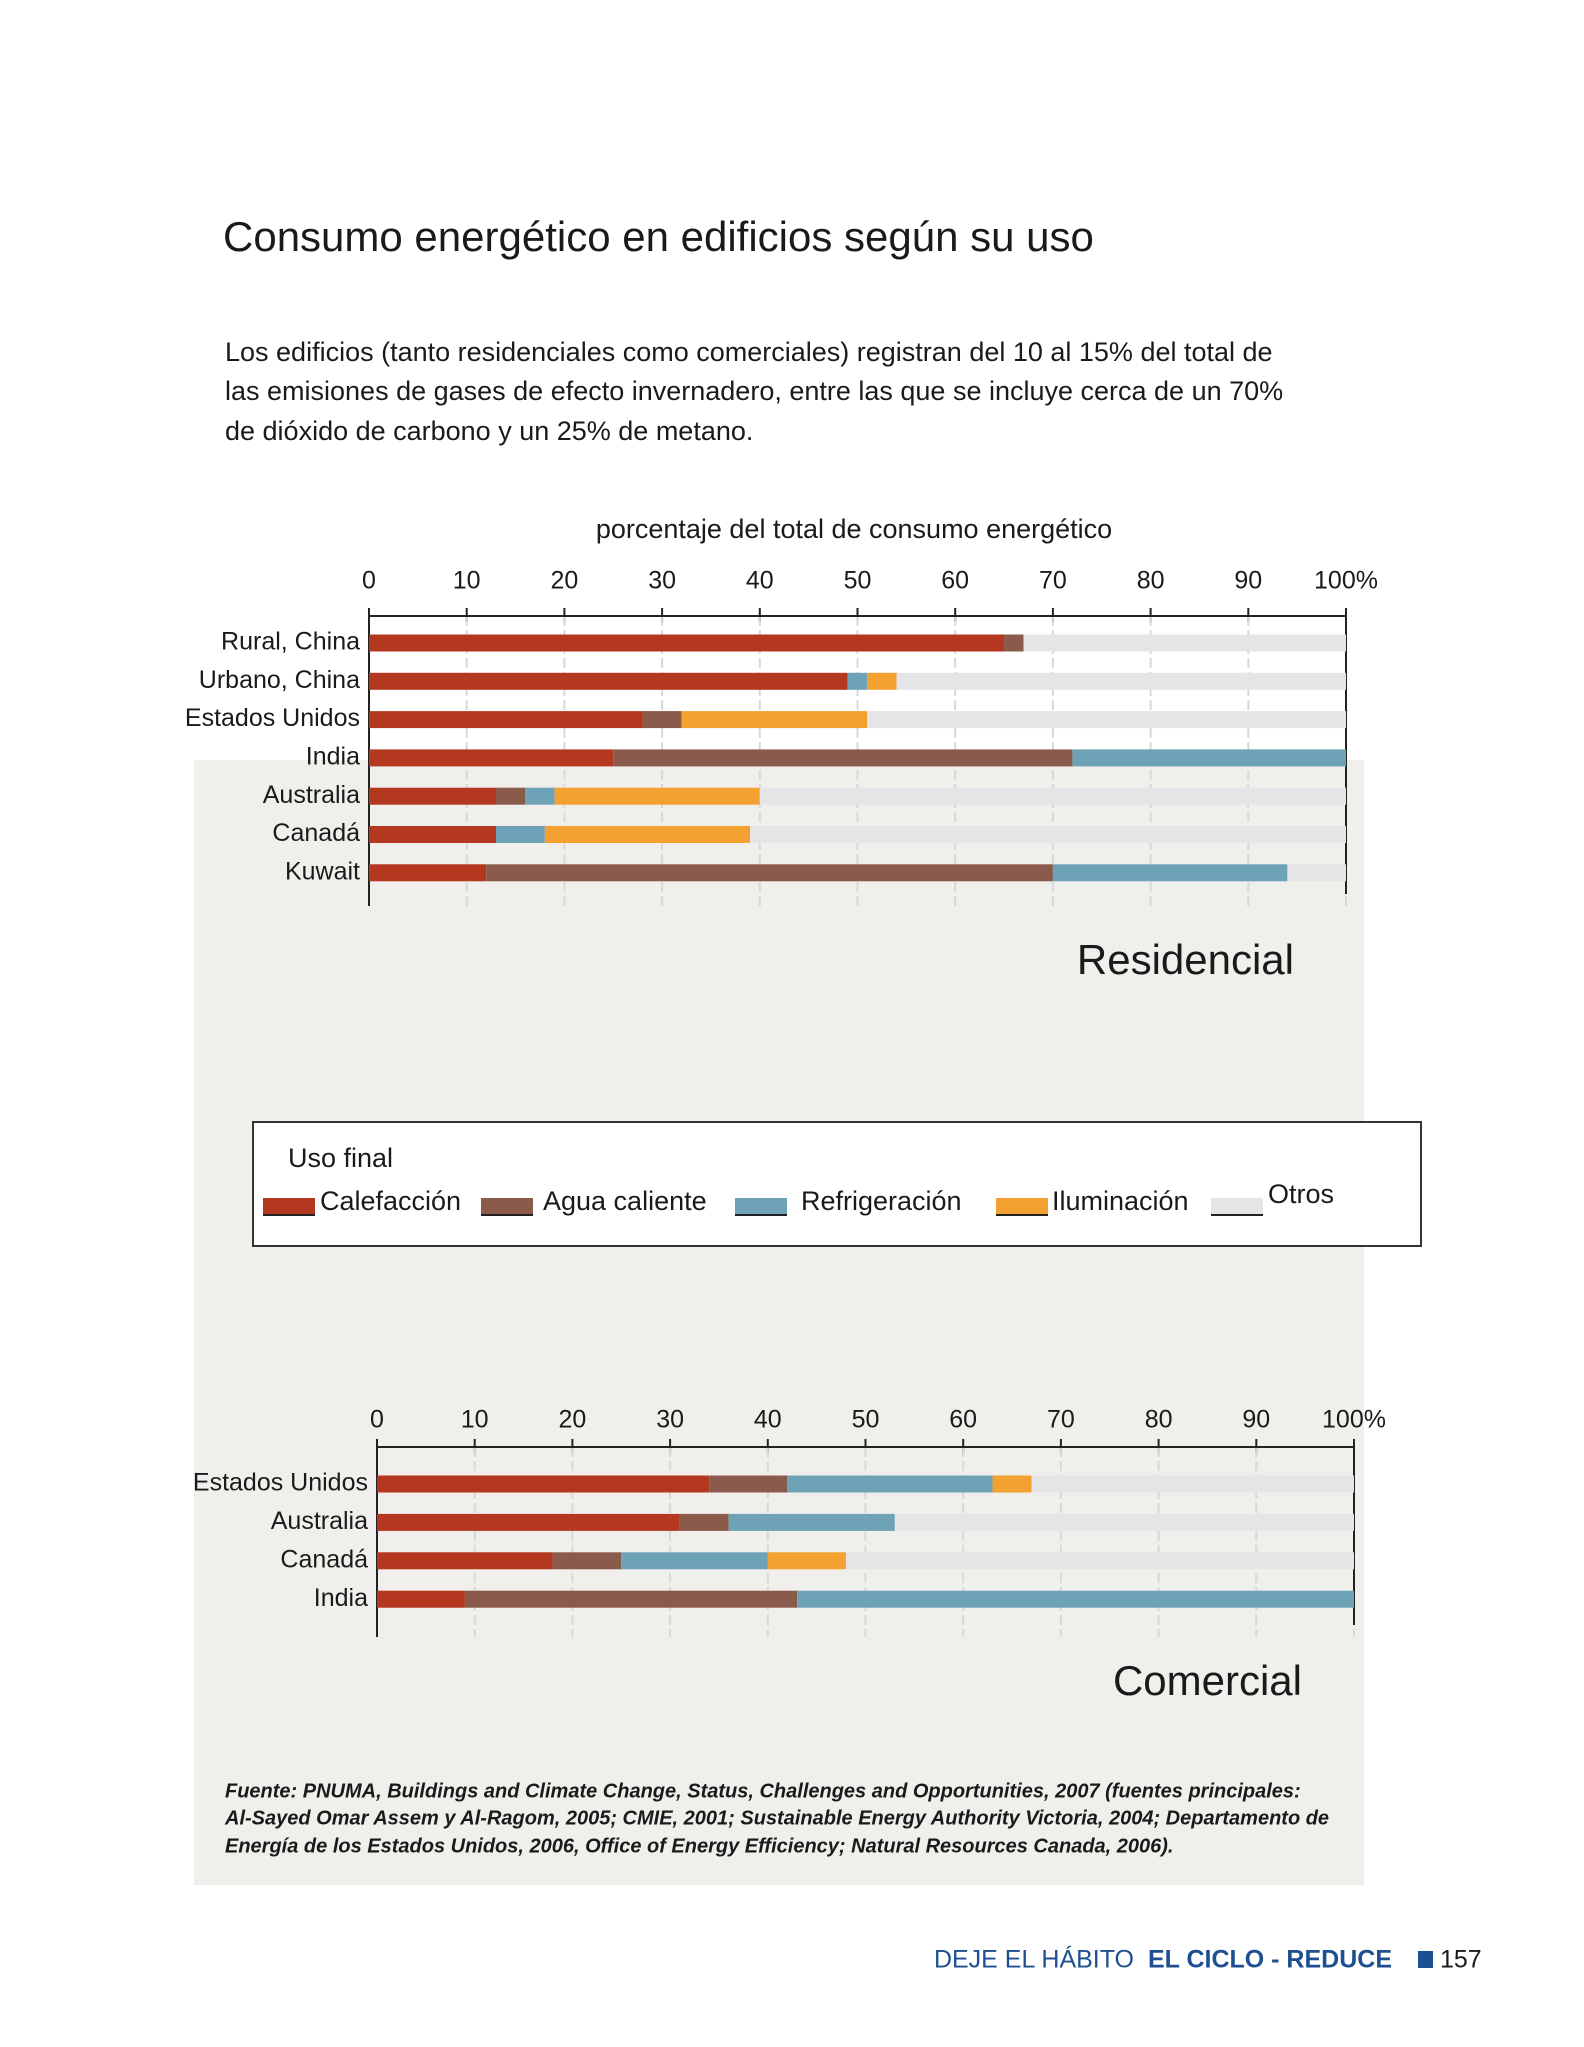 This screenshot has width=1584, height=2047. Describe the element at coordinates (290, 642) in the screenshot. I see `category-label: Rural, China` at that location.